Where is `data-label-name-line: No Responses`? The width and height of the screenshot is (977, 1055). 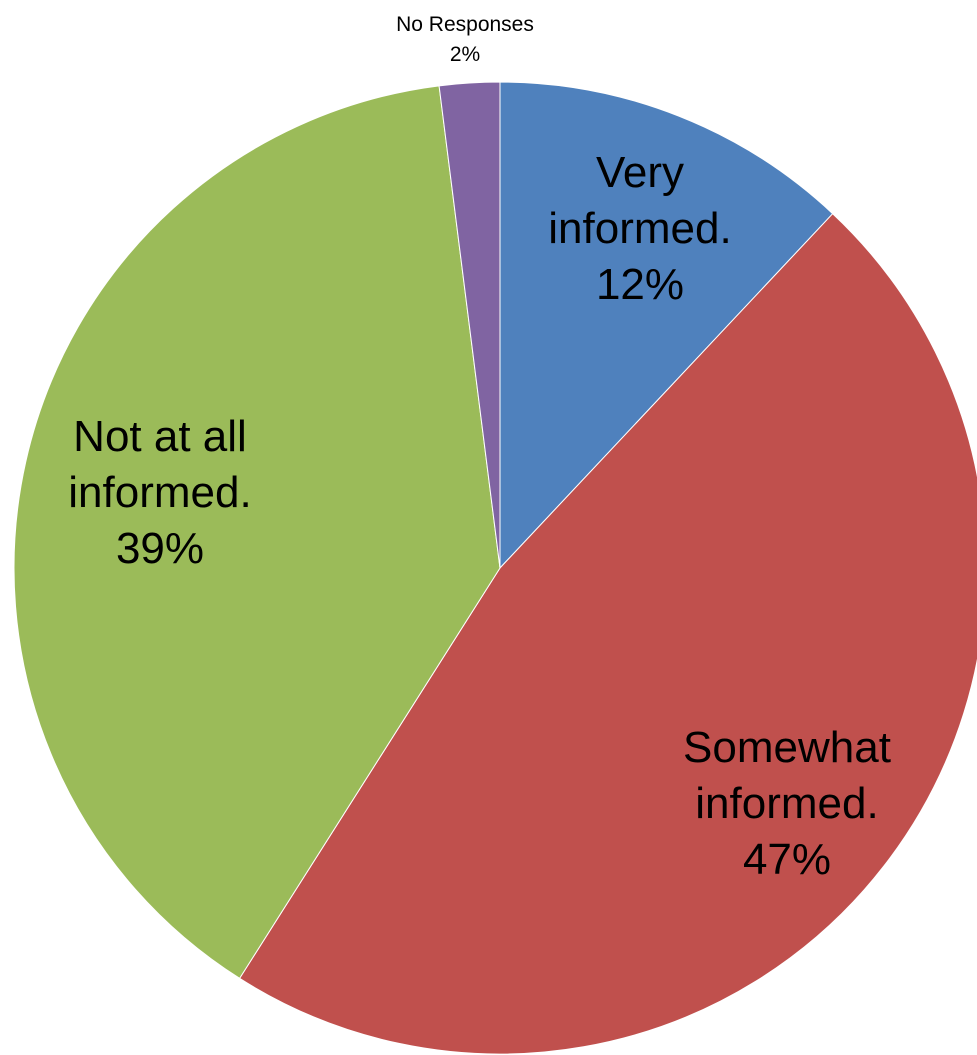
data-label-name-line: No Responses is located at coordinates (465, 24).